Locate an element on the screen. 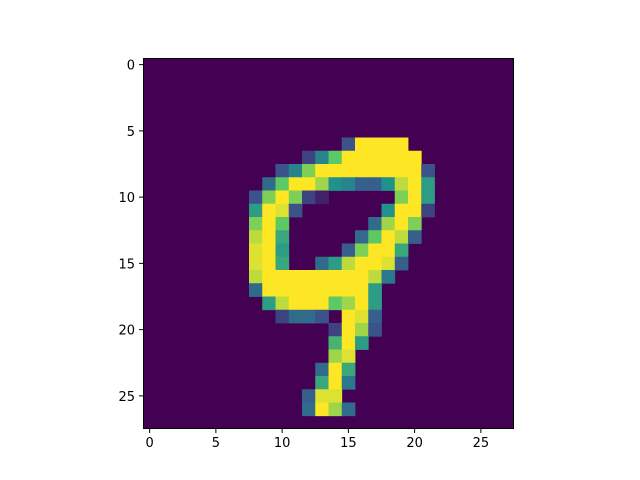 The width and height of the screenshot is (640, 480). y-tick-label: 20 is located at coordinates (126, 331).